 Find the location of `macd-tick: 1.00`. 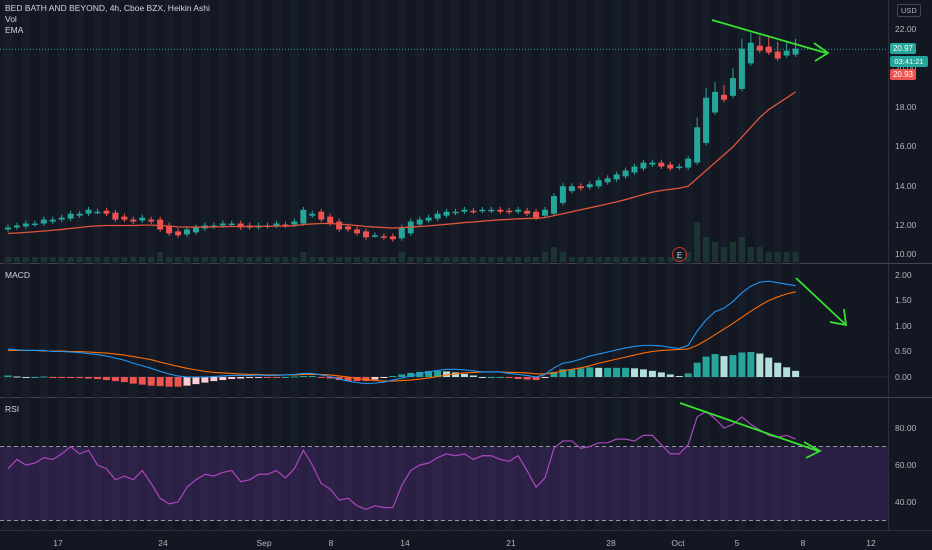

macd-tick: 1.00 is located at coordinates (903, 326).